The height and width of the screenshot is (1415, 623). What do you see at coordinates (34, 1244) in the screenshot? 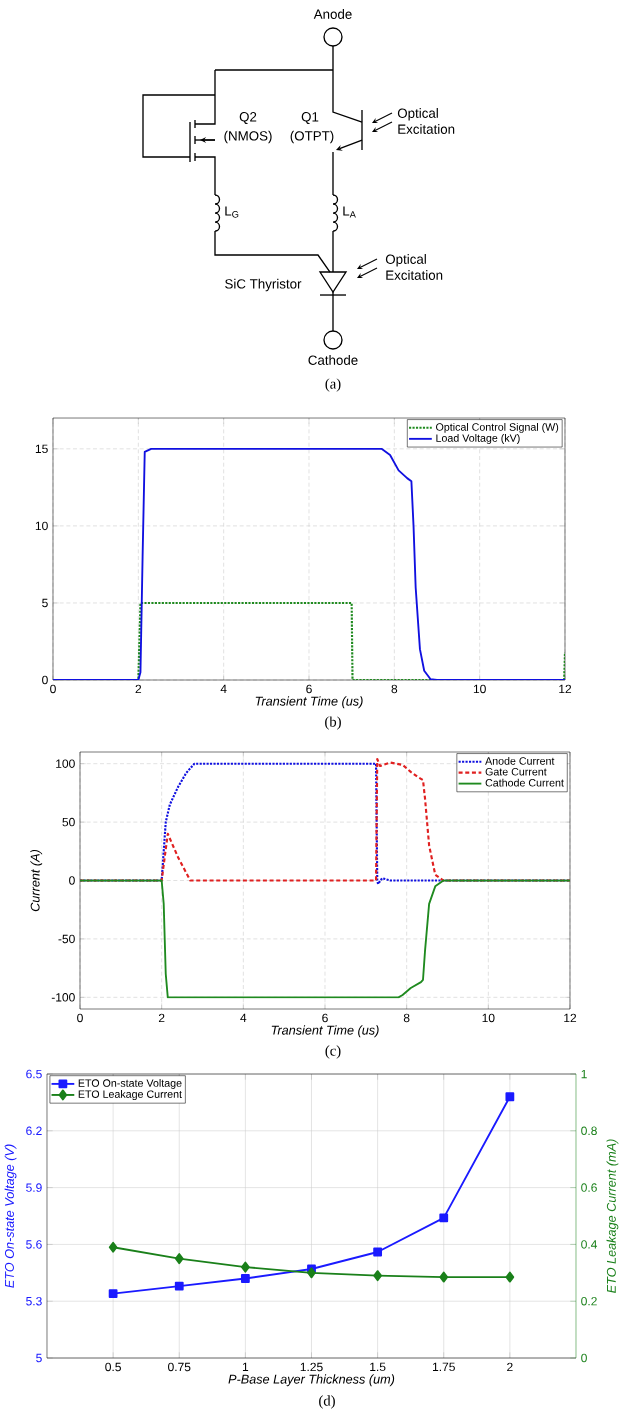
I see `y-tick-label: 5.6` at bounding box center [34, 1244].